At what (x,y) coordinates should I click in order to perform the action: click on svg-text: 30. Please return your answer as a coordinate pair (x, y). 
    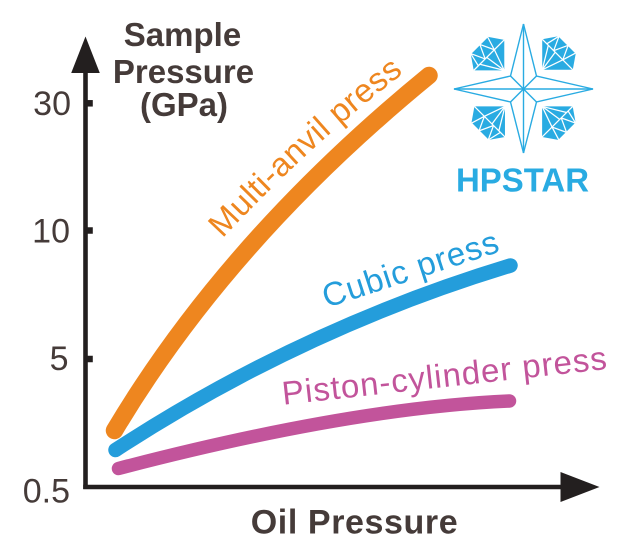
    Looking at the image, I should click on (52, 104).